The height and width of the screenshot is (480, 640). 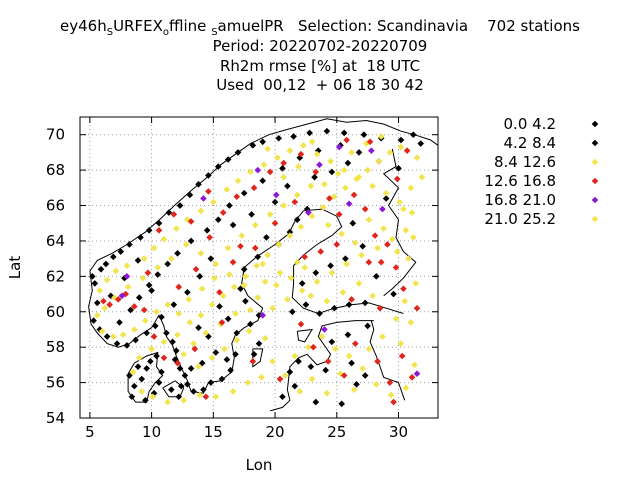 What do you see at coordinates (530, 124) in the screenshot?
I see `legend-label: 0.0 4.2` at bounding box center [530, 124].